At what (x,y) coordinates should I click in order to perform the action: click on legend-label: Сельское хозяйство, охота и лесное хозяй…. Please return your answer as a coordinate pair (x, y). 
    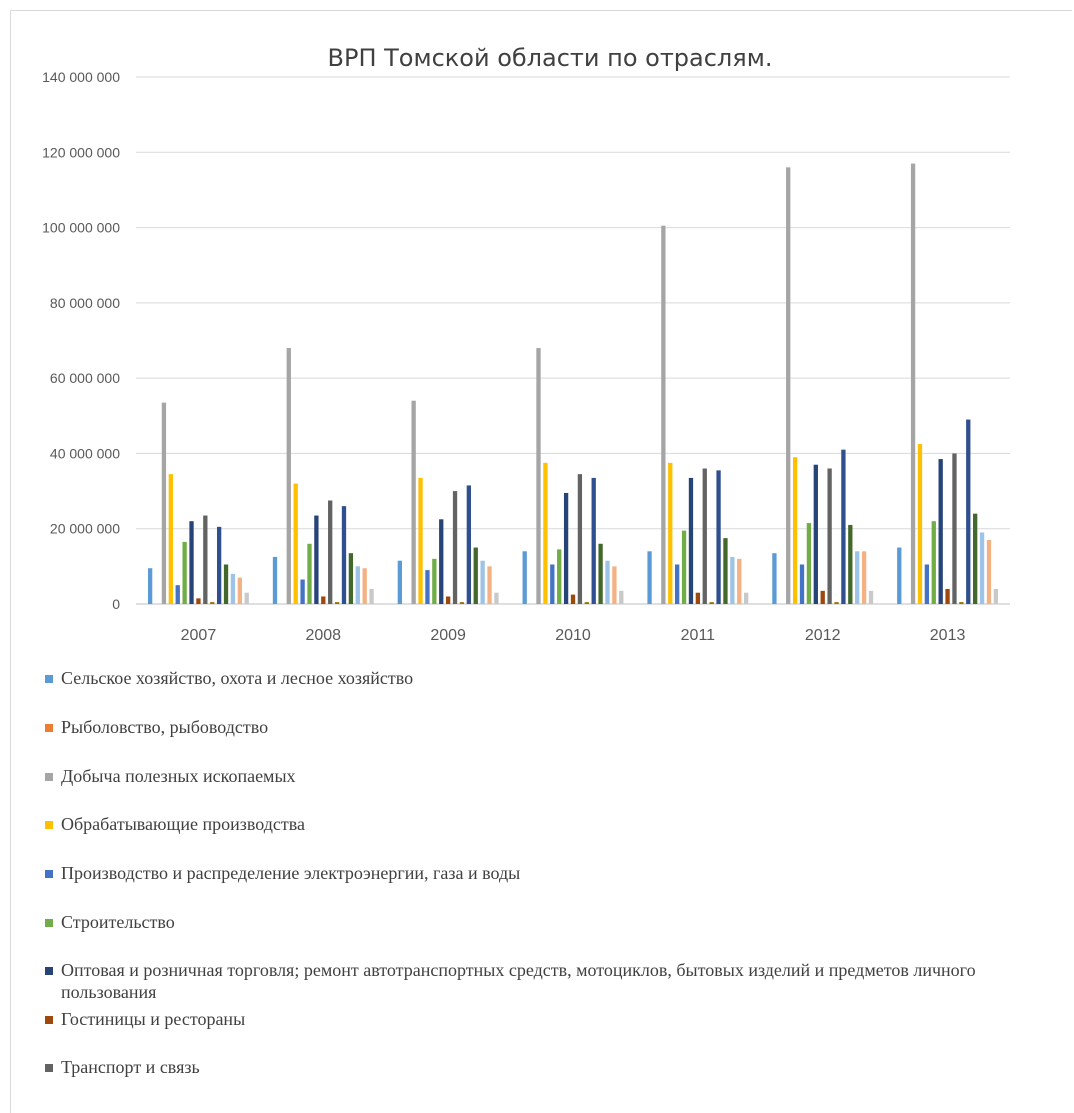
    Looking at the image, I should click on (237, 678).